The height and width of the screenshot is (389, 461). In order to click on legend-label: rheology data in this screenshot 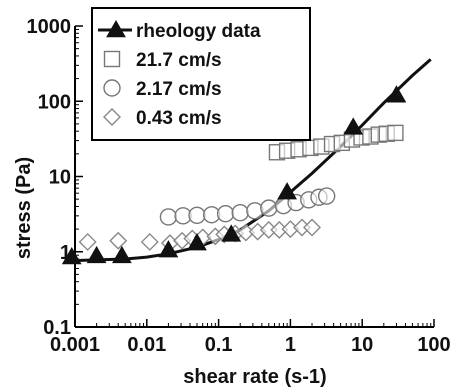, I will do `click(198, 31)`.